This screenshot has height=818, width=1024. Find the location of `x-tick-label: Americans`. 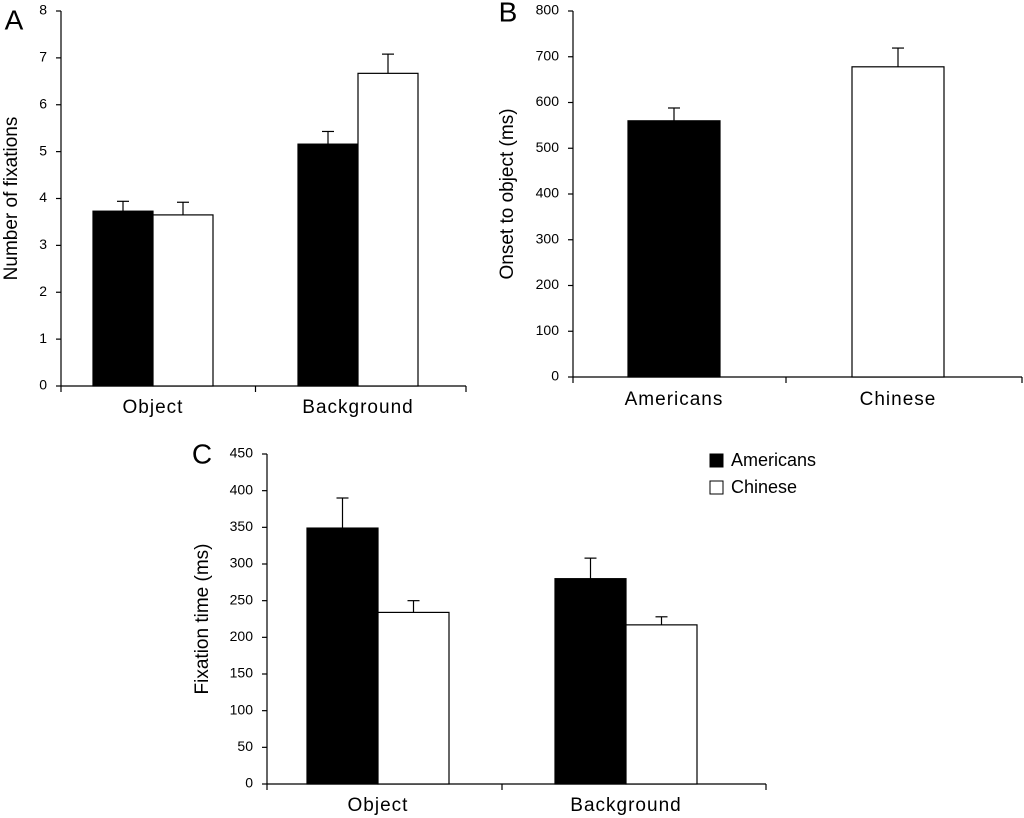

x-tick-label: Americans is located at coordinates (674, 399).